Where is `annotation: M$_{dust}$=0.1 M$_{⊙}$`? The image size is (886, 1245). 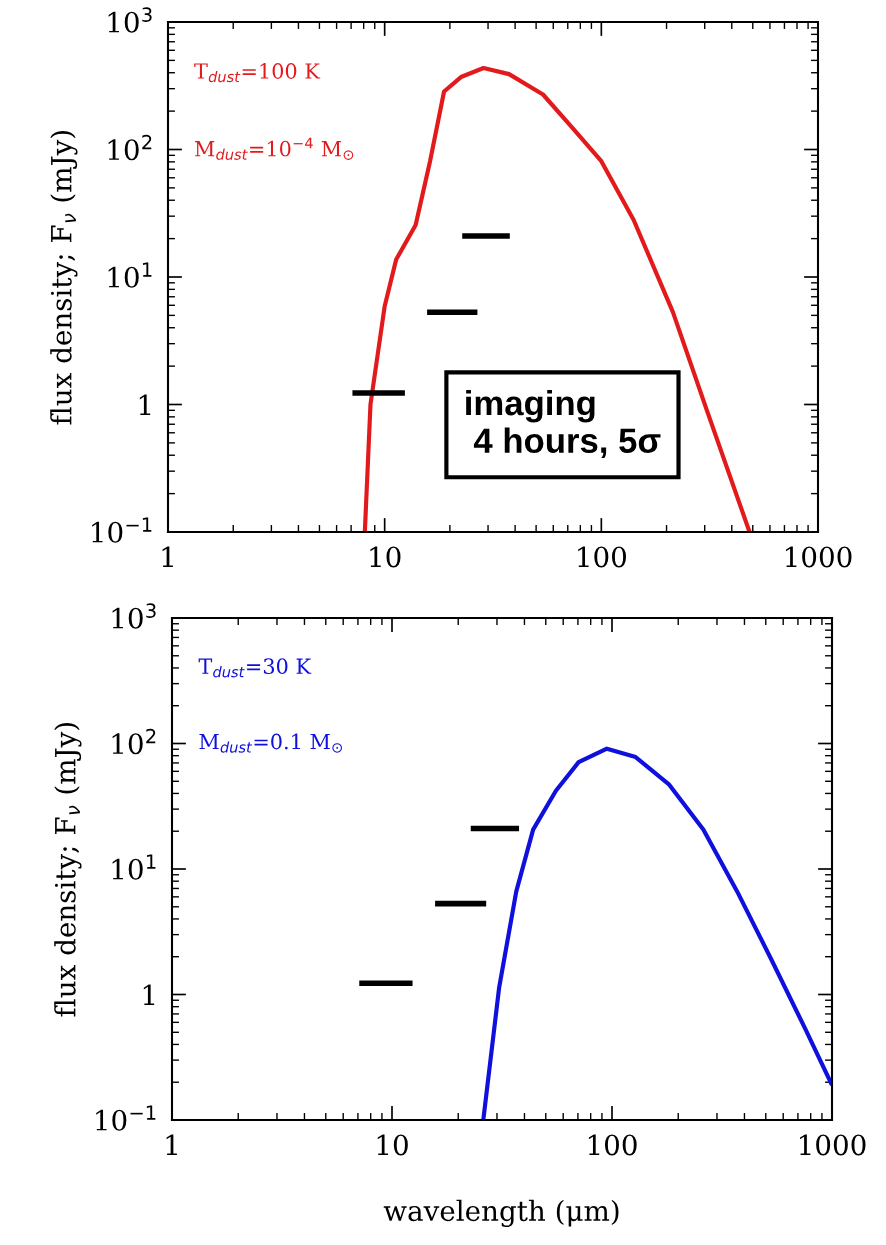 annotation: M$_{dust}$=0.1 M$_{⊙}$ is located at coordinates (270, 743).